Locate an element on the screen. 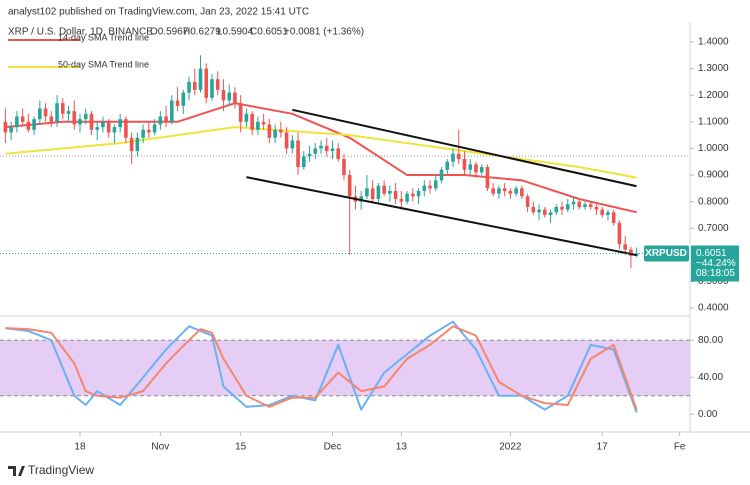 Image resolution: width=750 pixels, height=485 pixels. symbol-tag-text: XRPUSD is located at coordinates (666, 253).